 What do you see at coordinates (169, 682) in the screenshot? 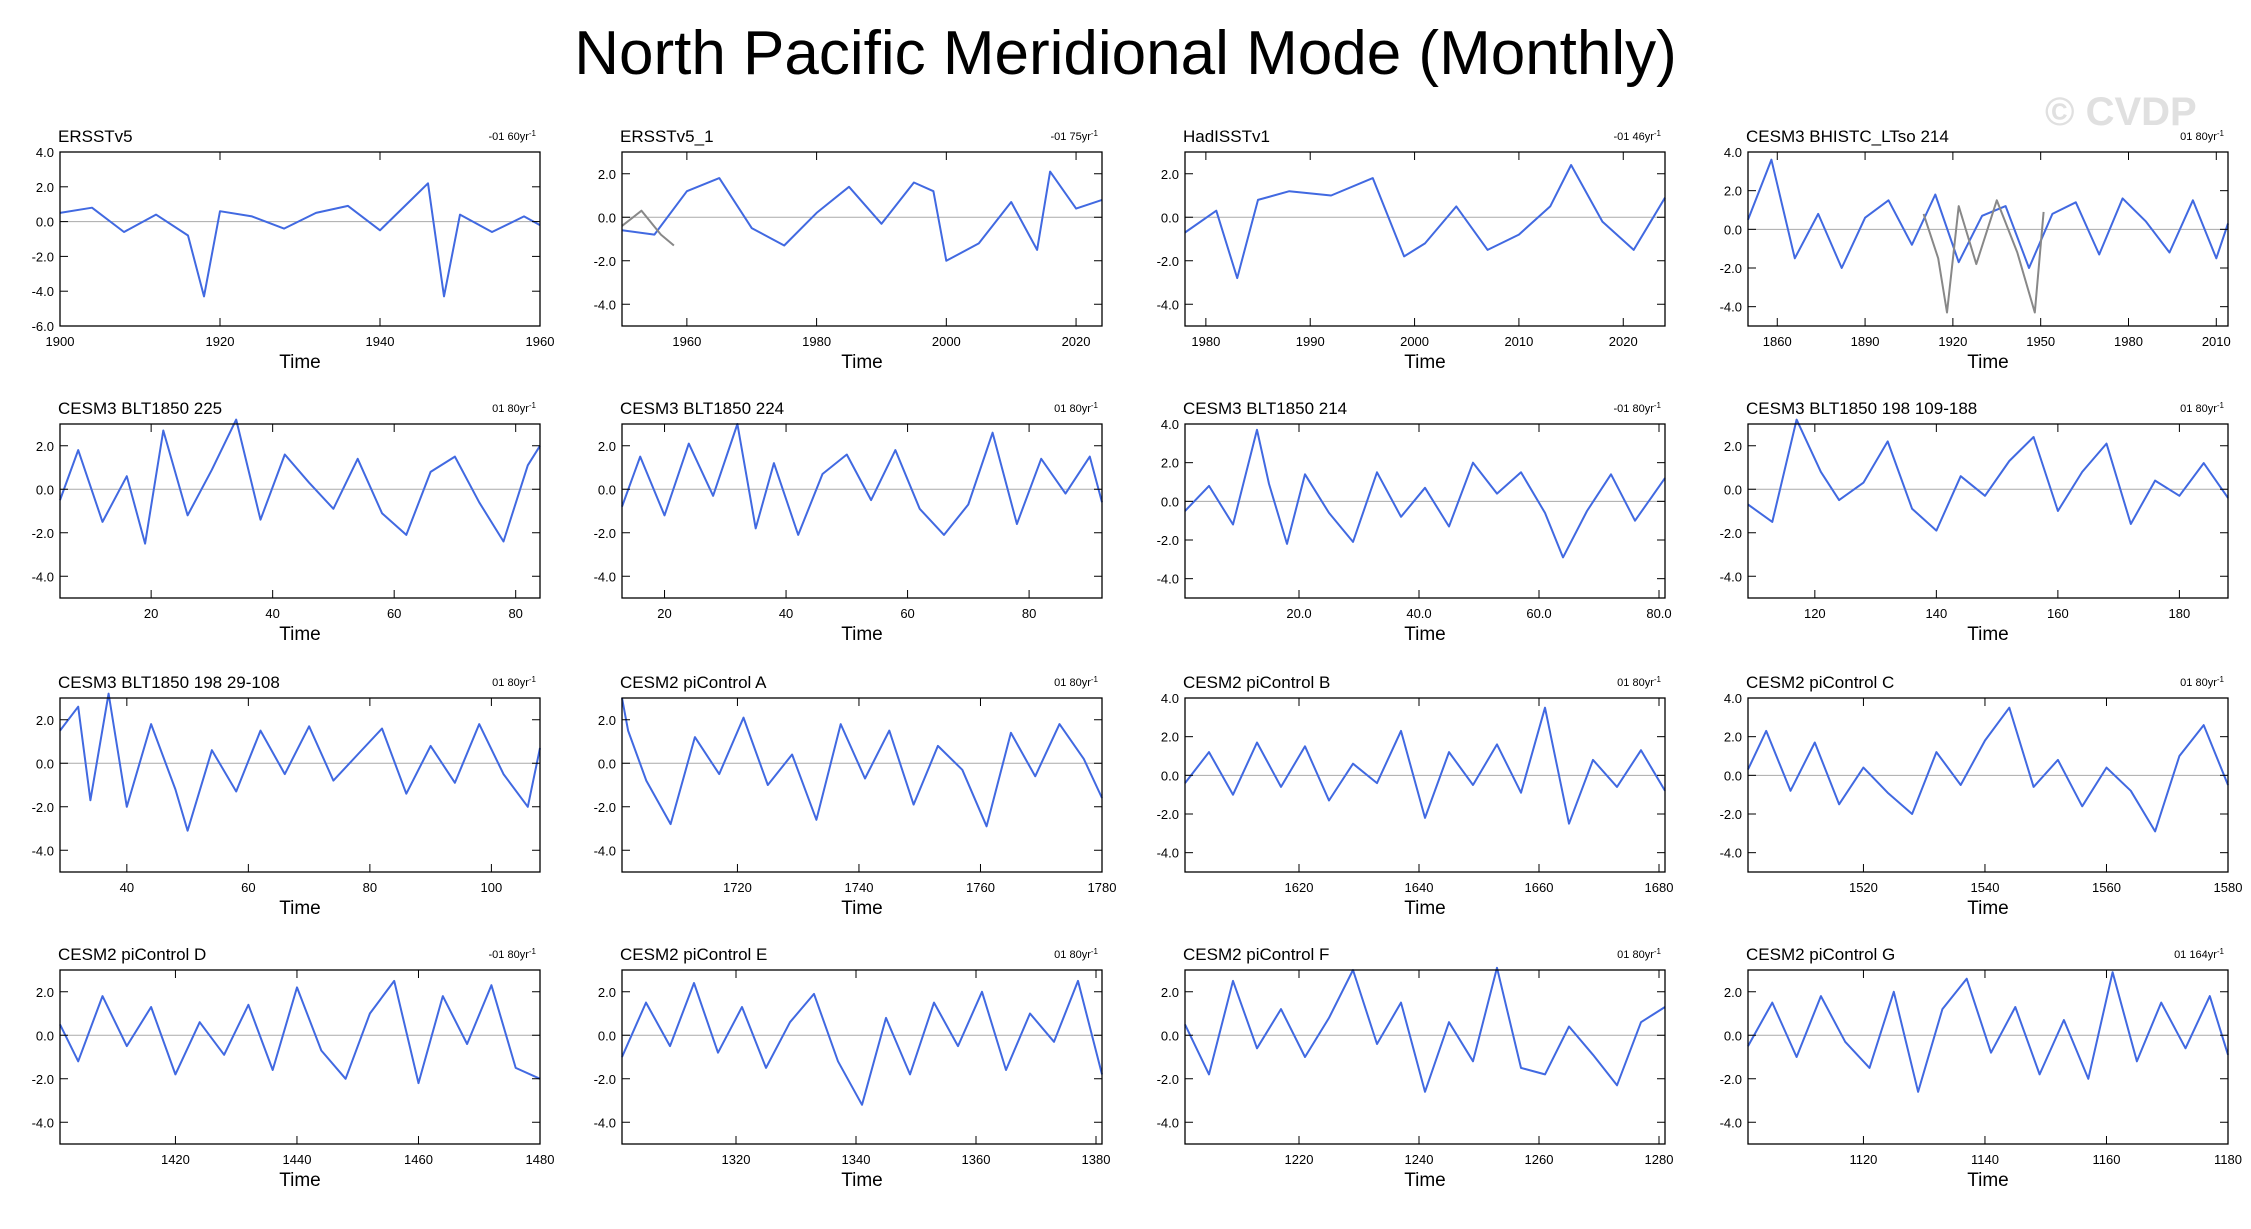
I see `panel-title: CESM3 BLT1850 198 29-108` at bounding box center [169, 682].